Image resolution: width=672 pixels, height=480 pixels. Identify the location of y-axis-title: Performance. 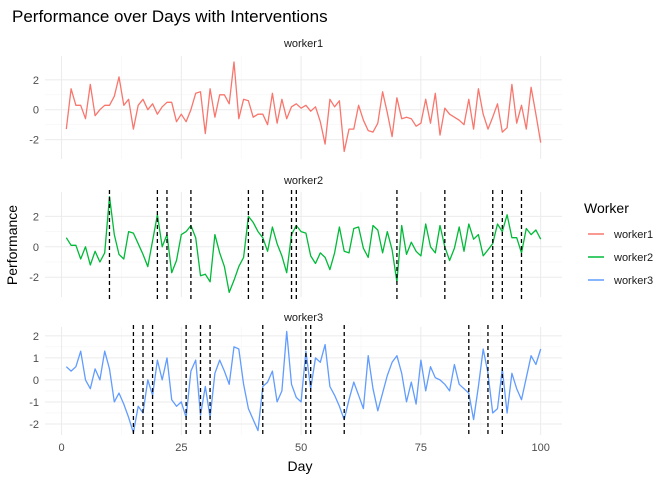
(12, 245).